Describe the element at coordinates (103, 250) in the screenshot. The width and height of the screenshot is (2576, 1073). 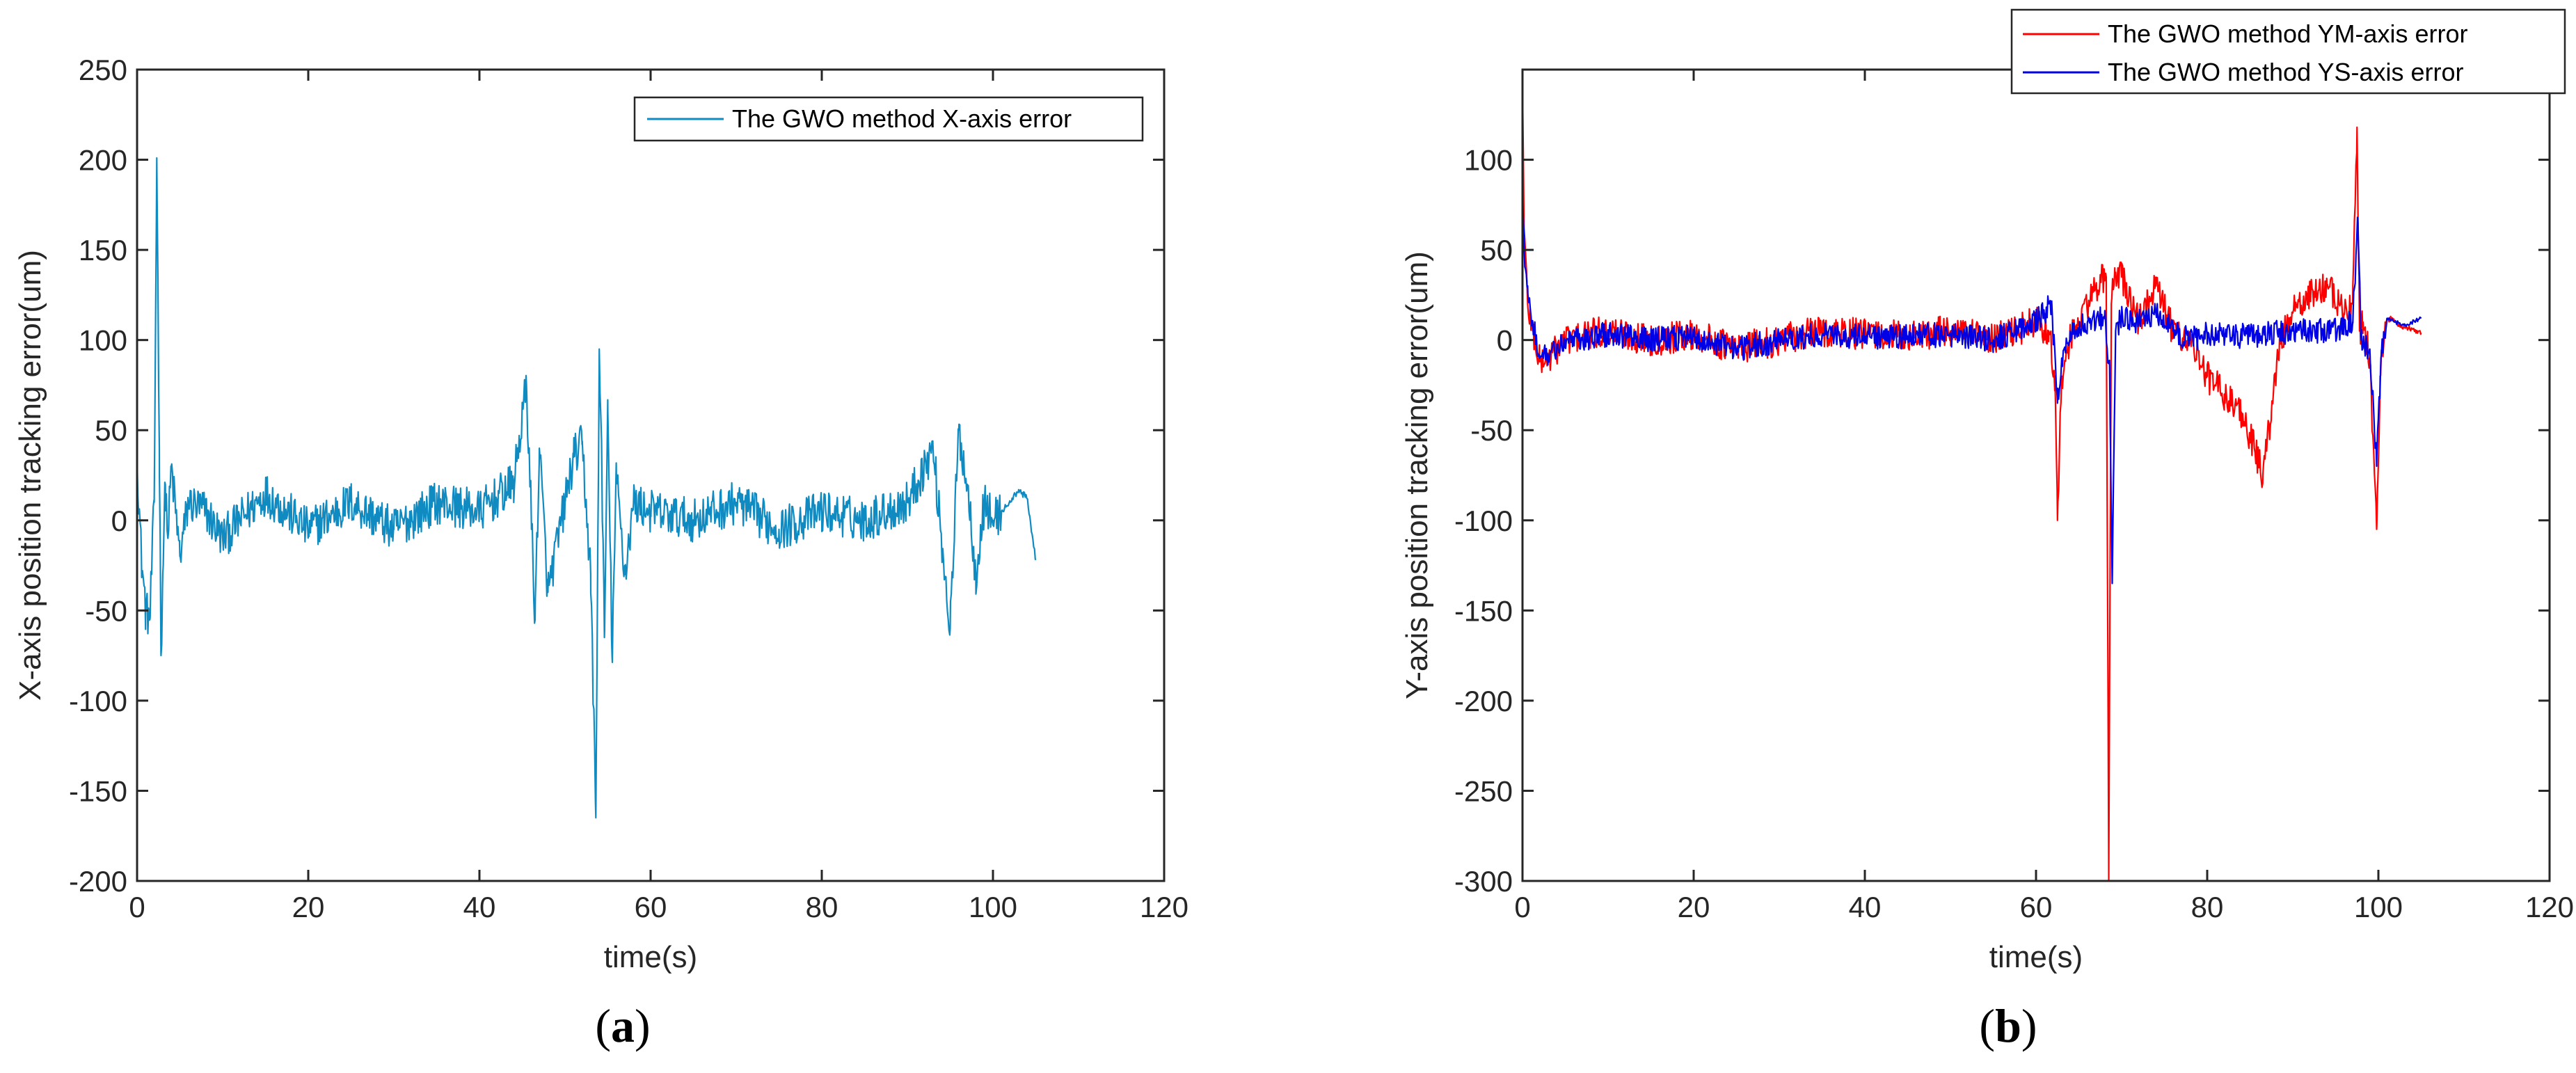
I see `chart-a-ytick-label: 150` at that location.